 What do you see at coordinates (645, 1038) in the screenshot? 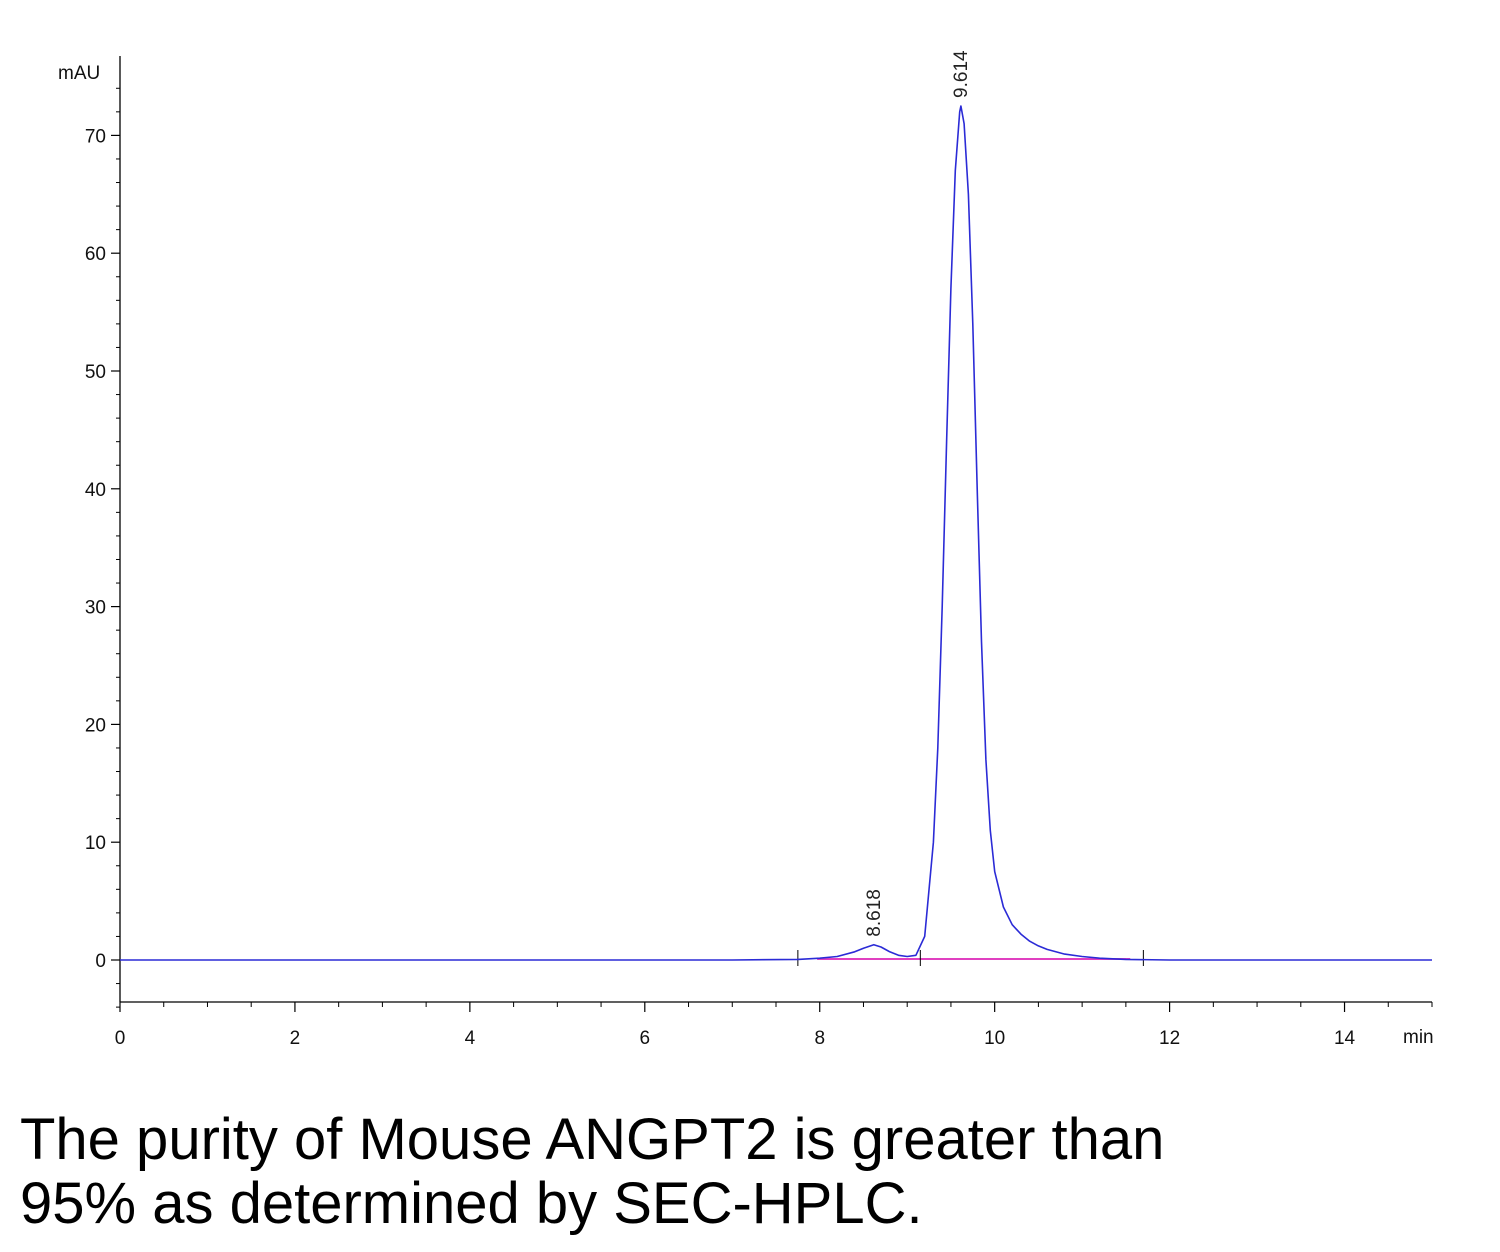
I see `x-tick-label: 6` at bounding box center [645, 1038].